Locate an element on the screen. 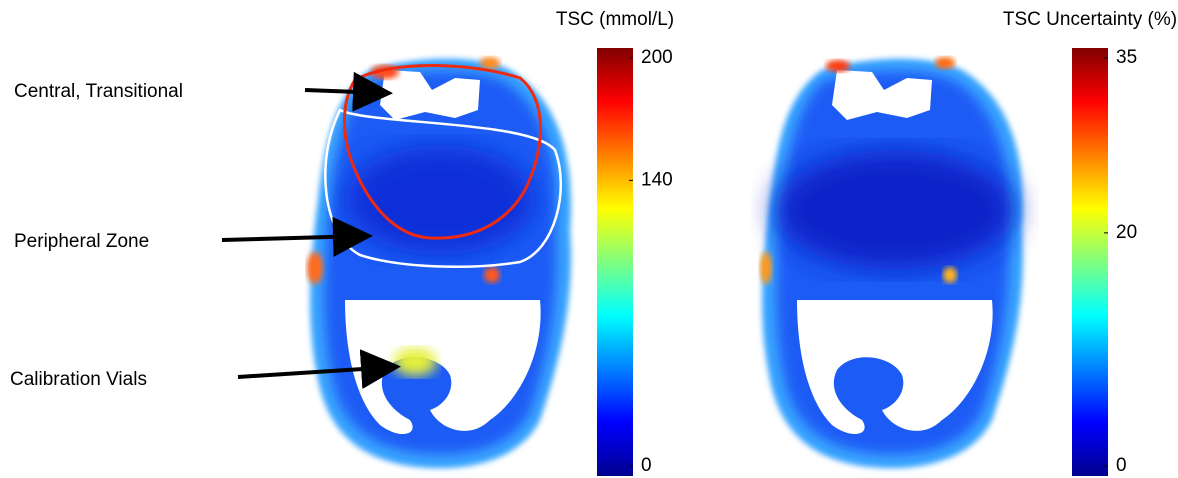  colorbar-title: TSC (mmol/L) is located at coordinates (615, 19).